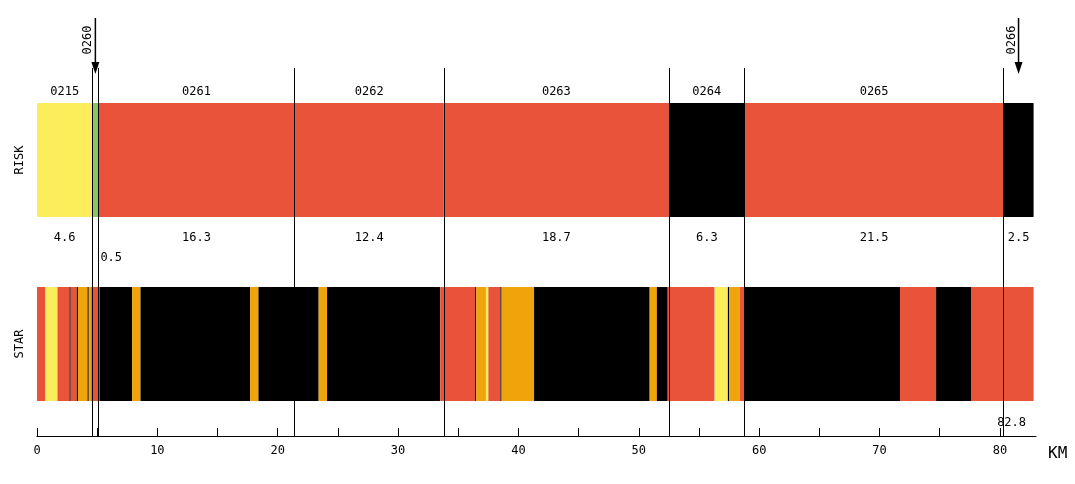 Image resolution: width=1075 pixels, height=484 pixels. What do you see at coordinates (277, 450) in the screenshot?
I see `x-tick-label: 20` at bounding box center [277, 450].